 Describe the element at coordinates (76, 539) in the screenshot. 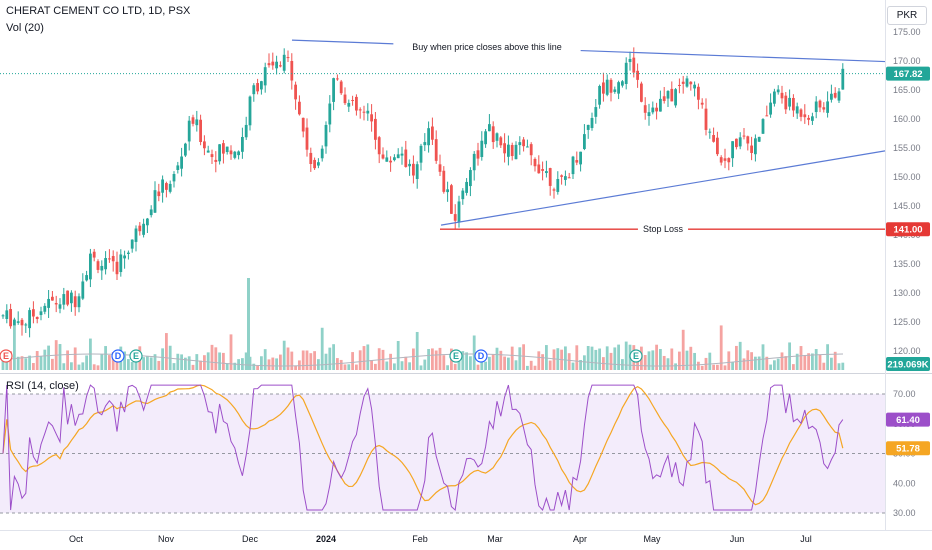

I see `time-tick-label: Oct` at that location.